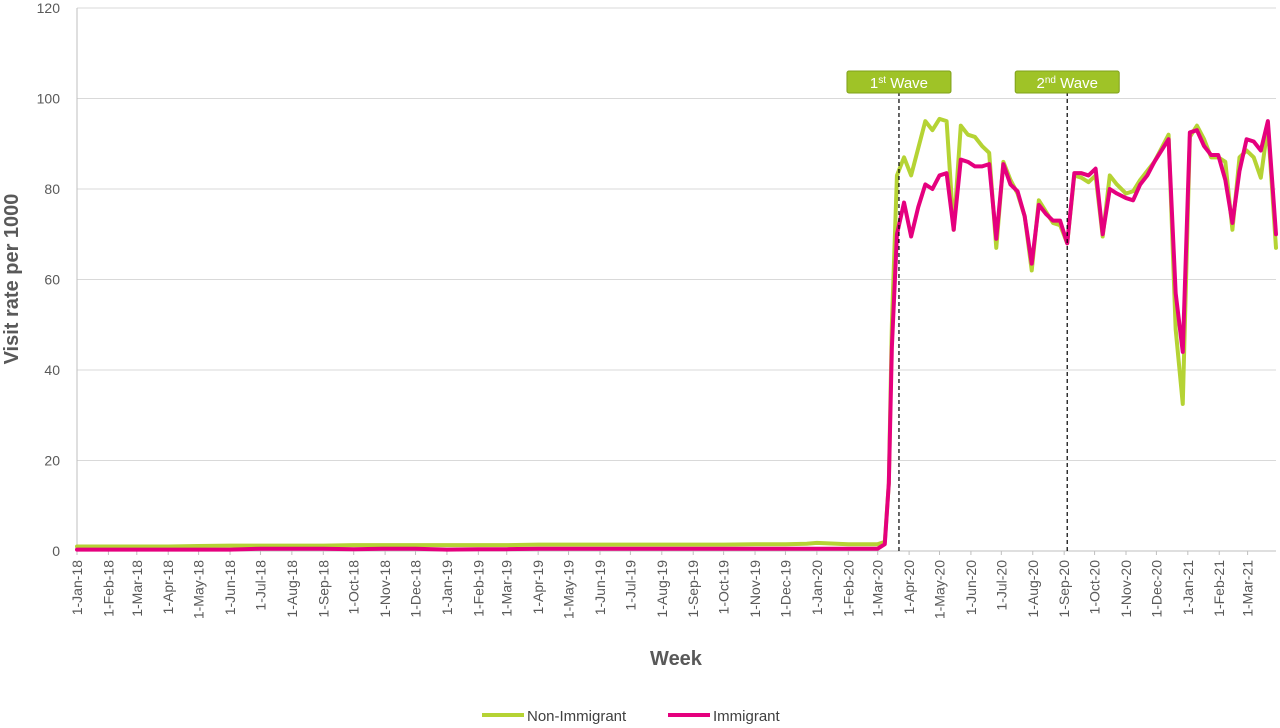 The width and height of the screenshot is (1280, 728). I want to click on x-tick-label: 1-Jul-19, so click(630, 585).